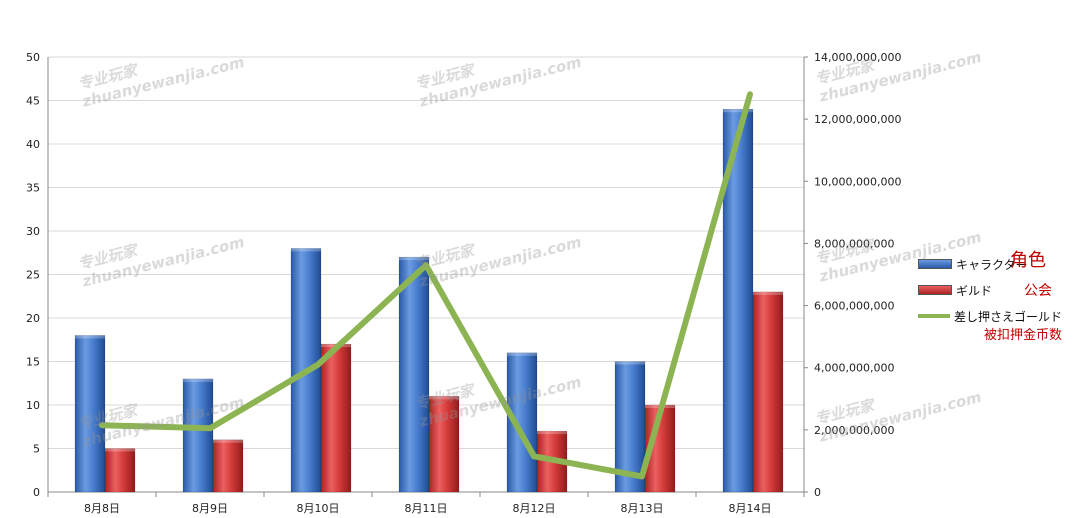  What do you see at coordinates (934, 316) in the screenshot?
I see `legend-swatch-gold` at bounding box center [934, 316].